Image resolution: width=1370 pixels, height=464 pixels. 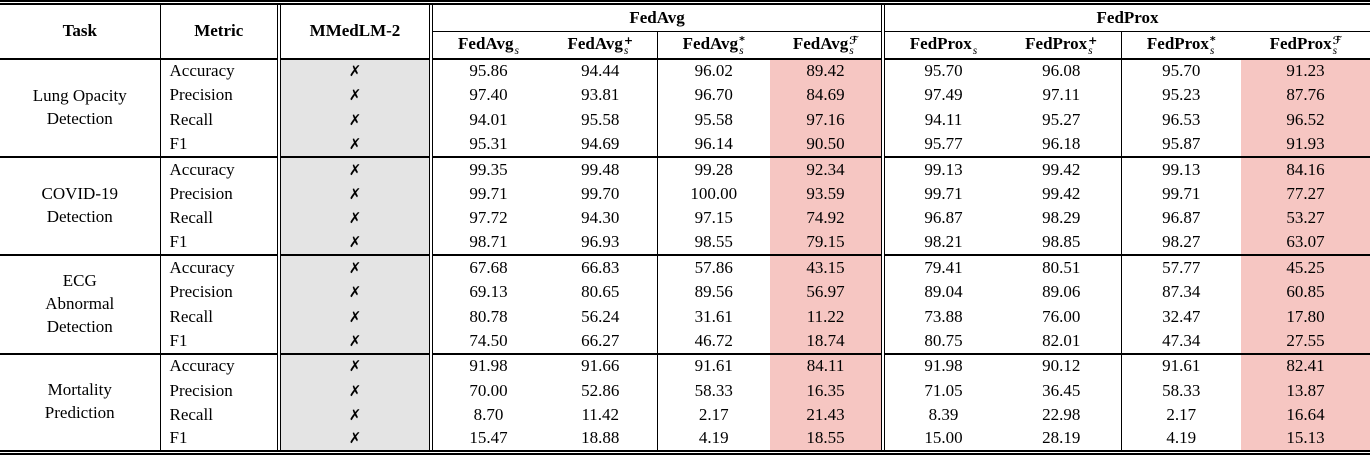 I want to click on value-cell: 18.88, so click(x=600, y=438).